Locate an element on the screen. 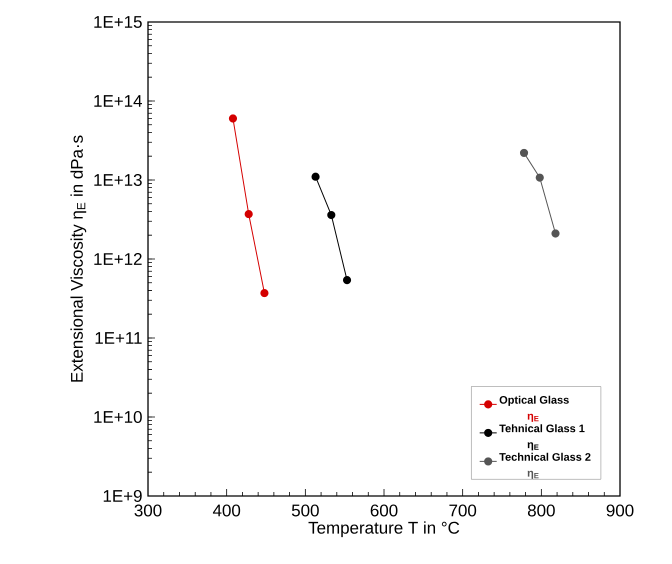 The width and height of the screenshot is (672, 564). y-tick-label: 1E+13 is located at coordinates (118, 180).